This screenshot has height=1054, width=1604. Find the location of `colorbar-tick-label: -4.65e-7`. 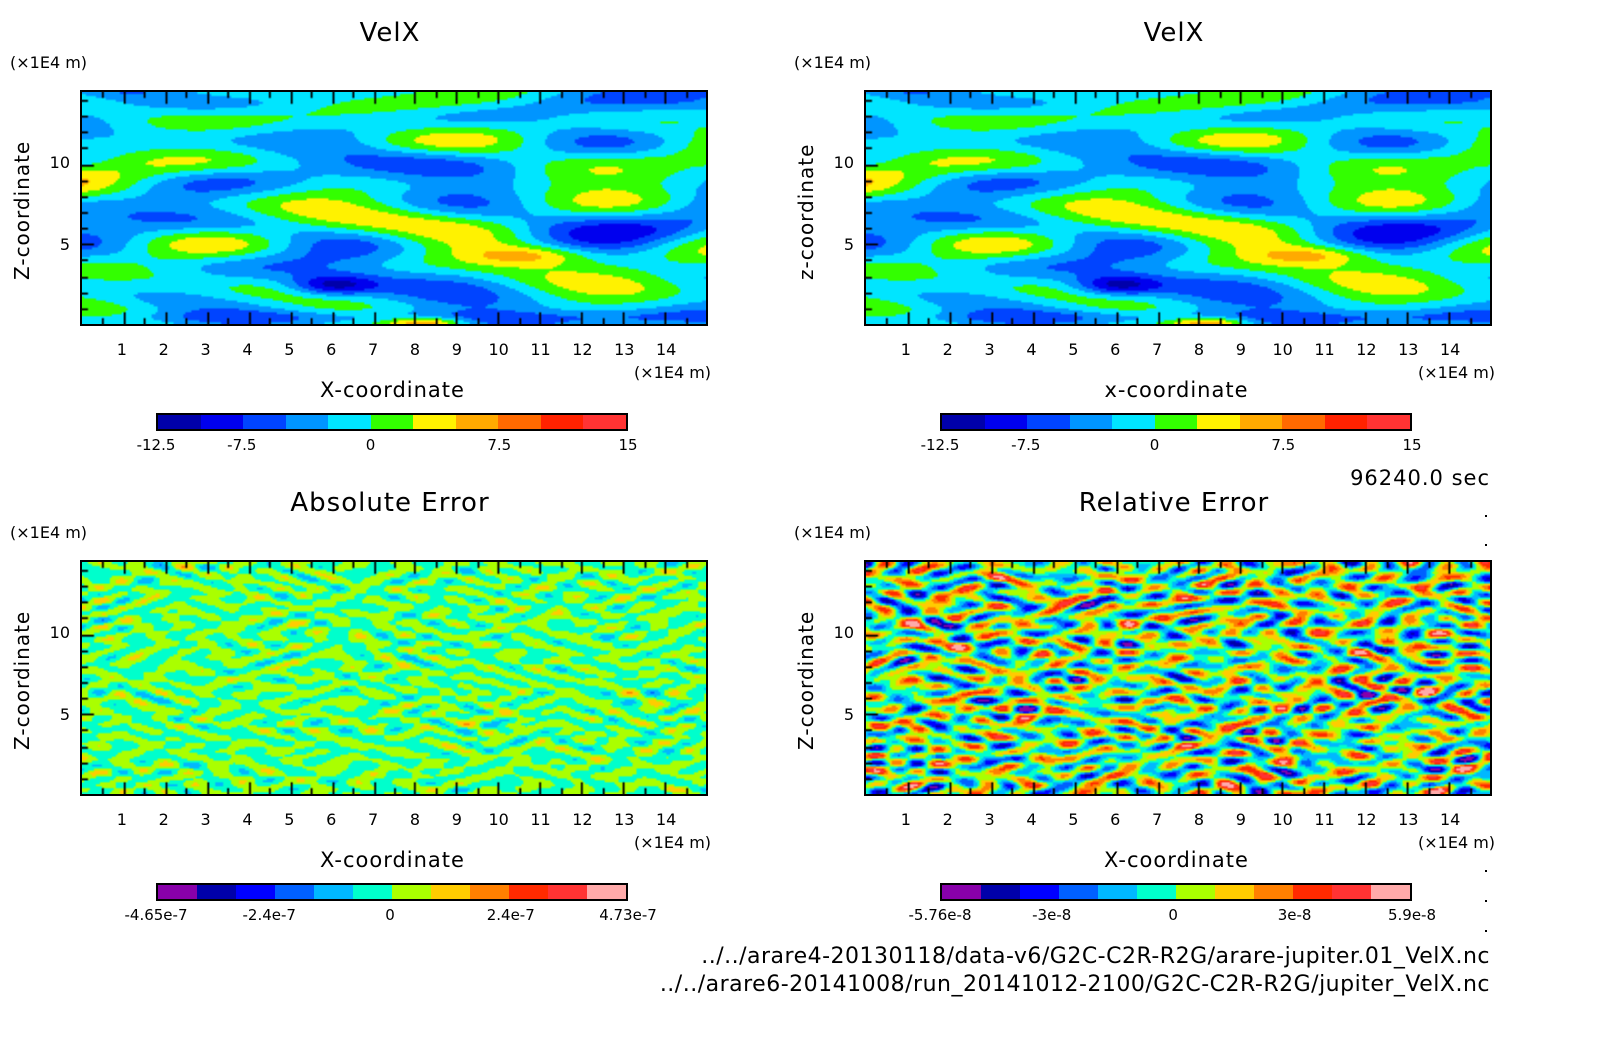

colorbar-tick-label: -4.65e-7 is located at coordinates (156, 915).